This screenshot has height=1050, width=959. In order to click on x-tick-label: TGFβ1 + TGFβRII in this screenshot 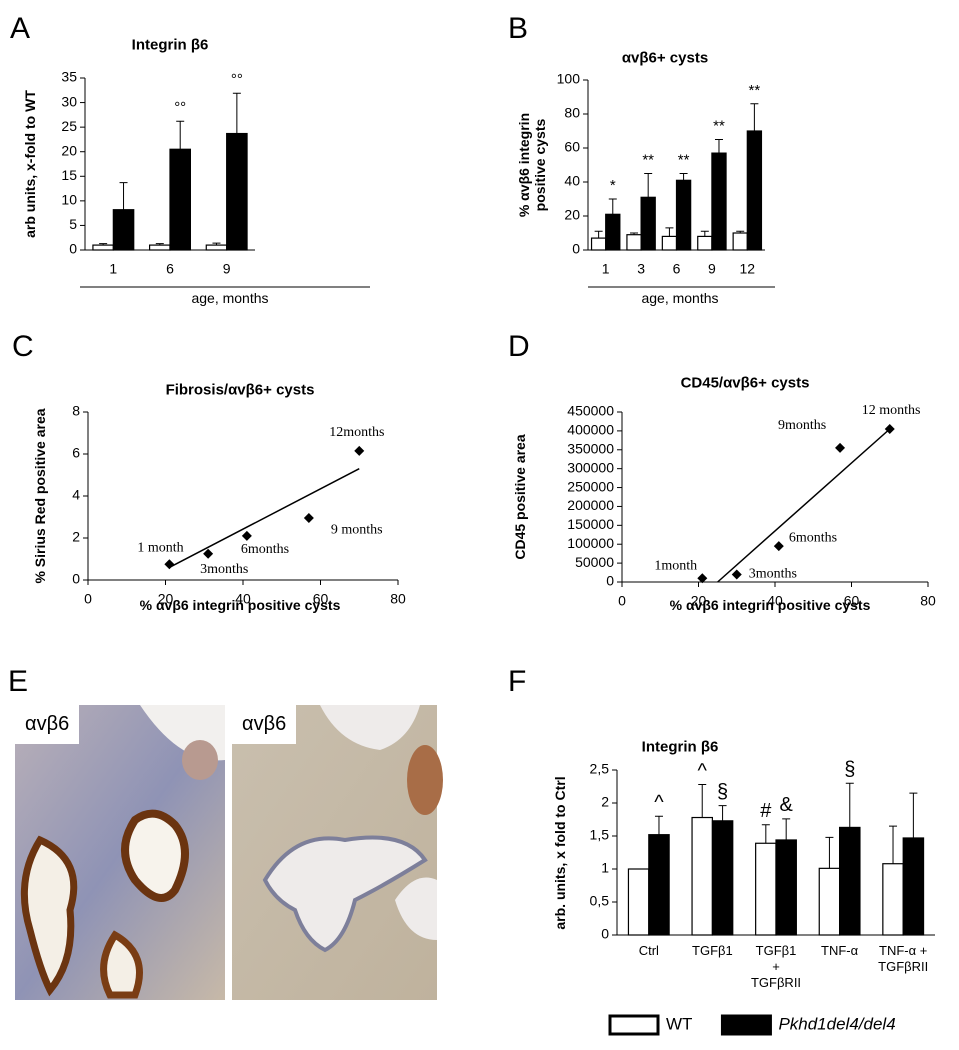, I will do `click(776, 966)`.